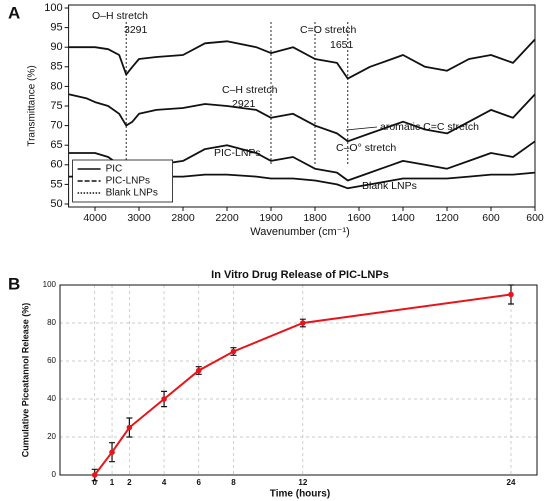 This screenshot has width=550, height=501. Describe the element at coordinates (56, 47) in the screenshot. I see `y-tick-label: 90` at that location.